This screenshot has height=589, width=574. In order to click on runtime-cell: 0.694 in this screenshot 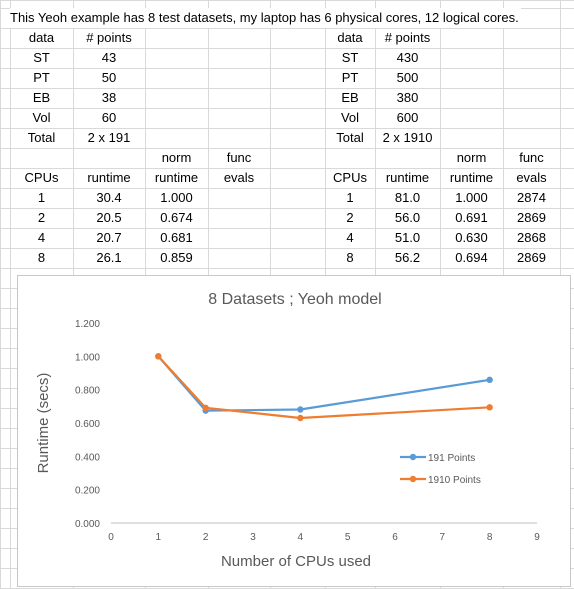, I will do `click(471, 257)`.